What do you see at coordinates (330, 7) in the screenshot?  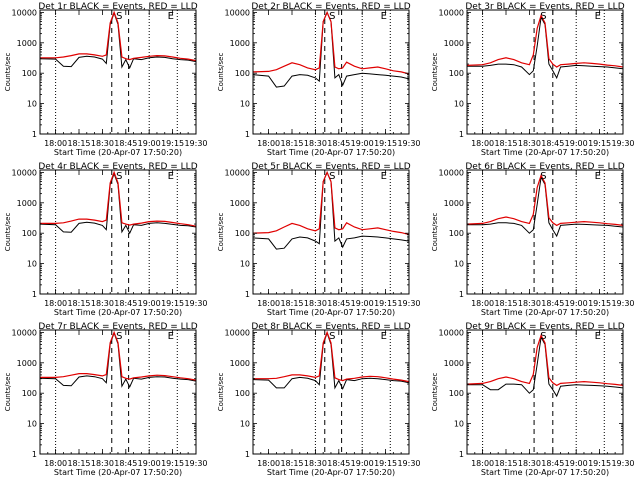 I see `panel-title: Det 2r BLACK = Events, RED = LLD` at bounding box center [330, 7].